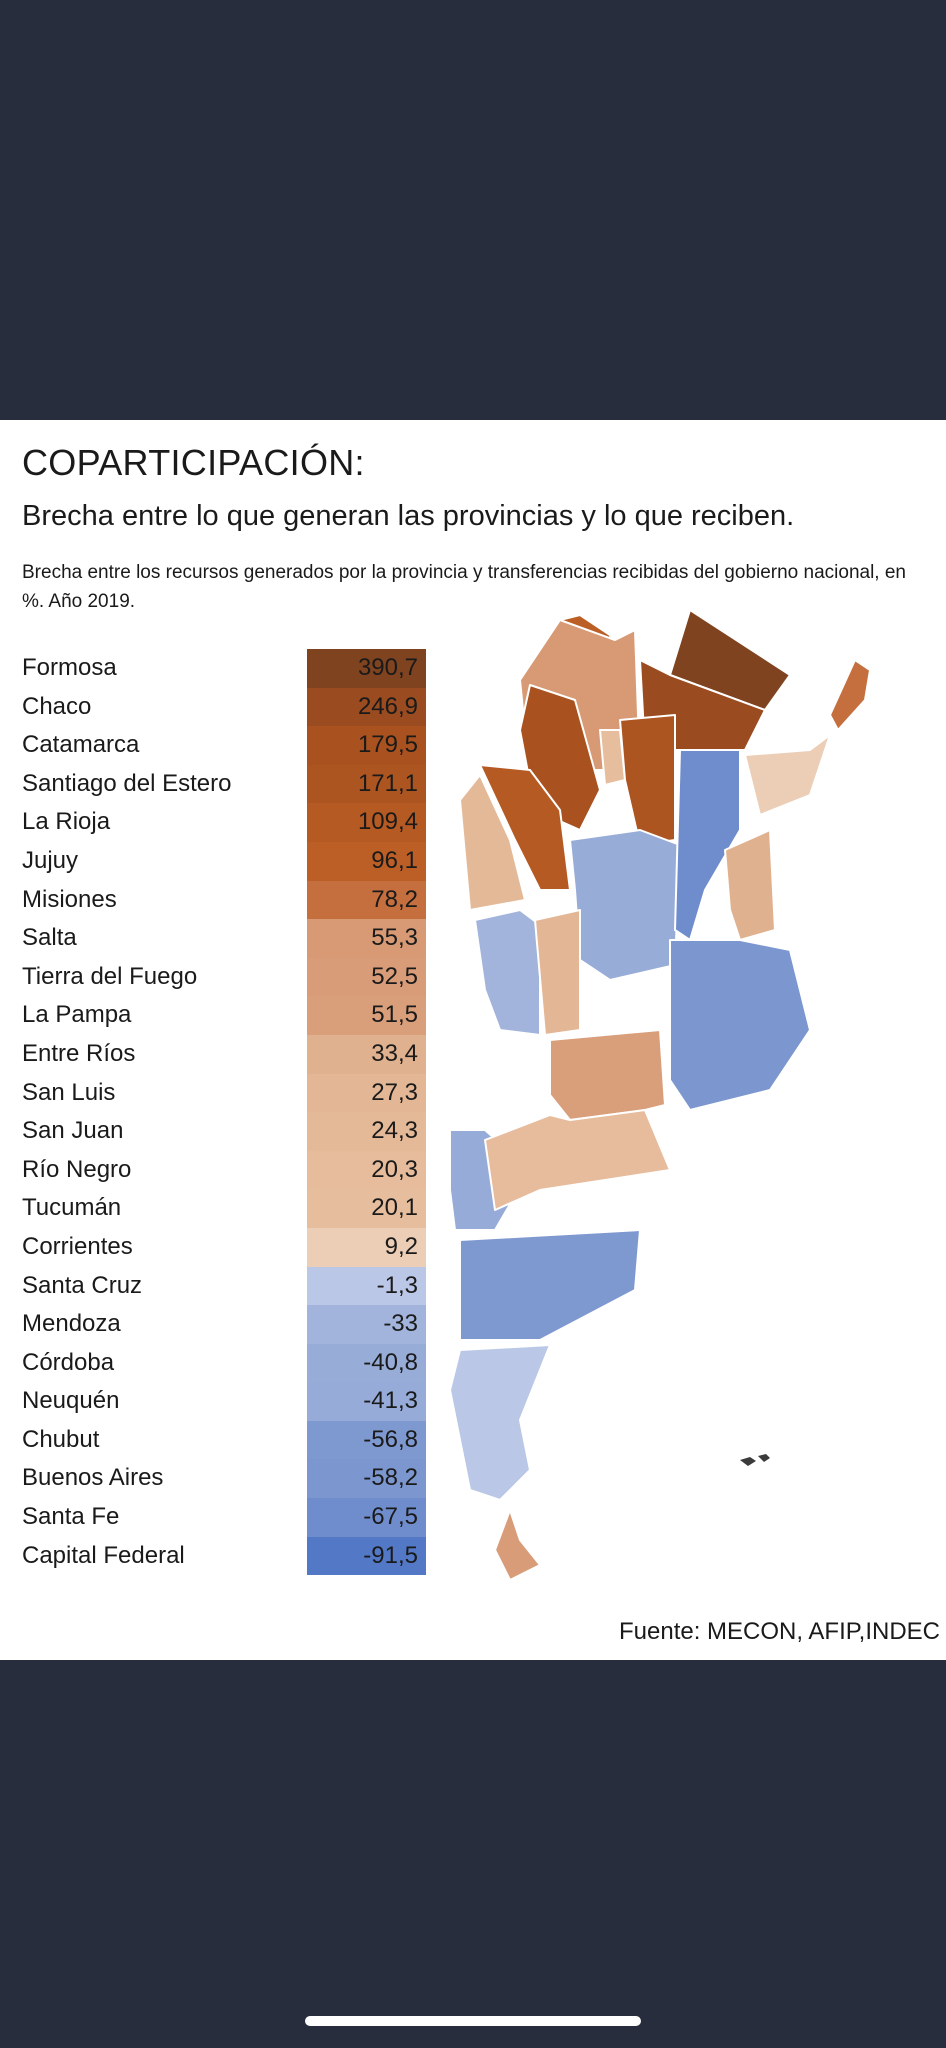 Image resolution: width=946 pixels, height=2048 pixels. What do you see at coordinates (71, 1517) in the screenshot?
I see `province-name: Santa Fe` at bounding box center [71, 1517].